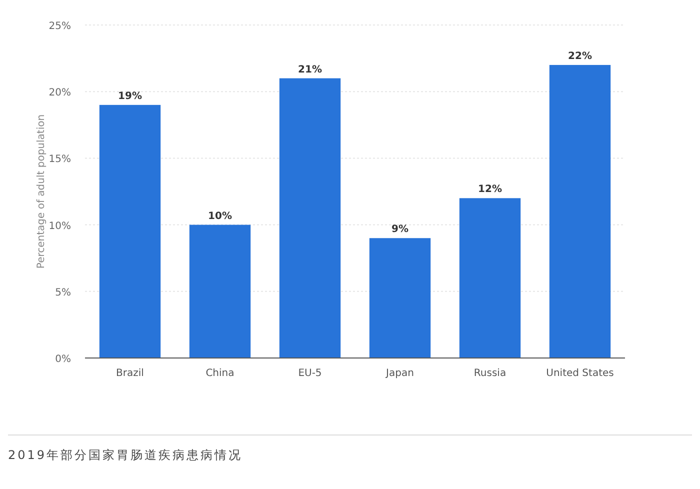 The width and height of the screenshot is (700, 489). What do you see at coordinates (59, 226) in the screenshot?
I see `y-tick-label: 10%` at bounding box center [59, 226].